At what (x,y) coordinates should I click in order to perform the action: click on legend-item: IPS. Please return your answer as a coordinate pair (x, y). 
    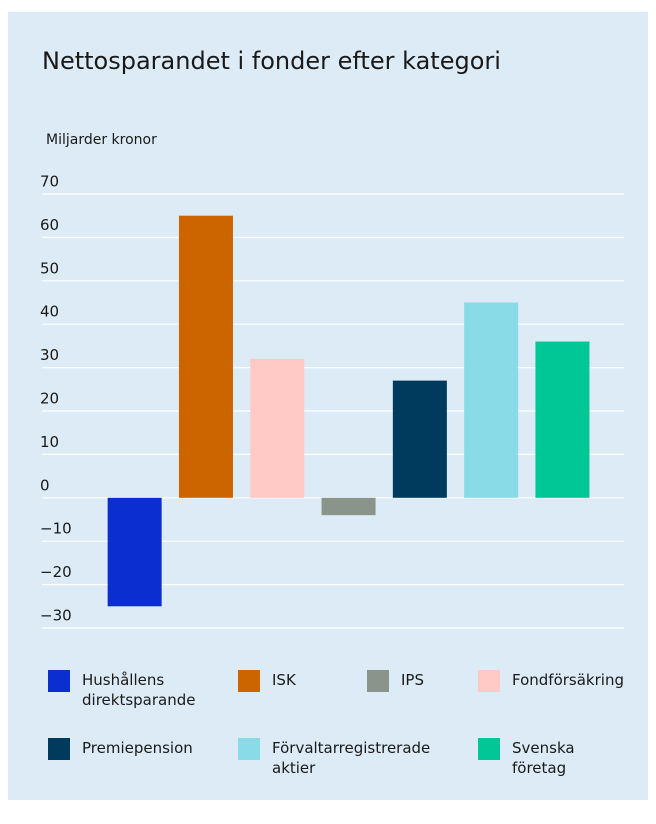
    Looking at the image, I should click on (444, 681).